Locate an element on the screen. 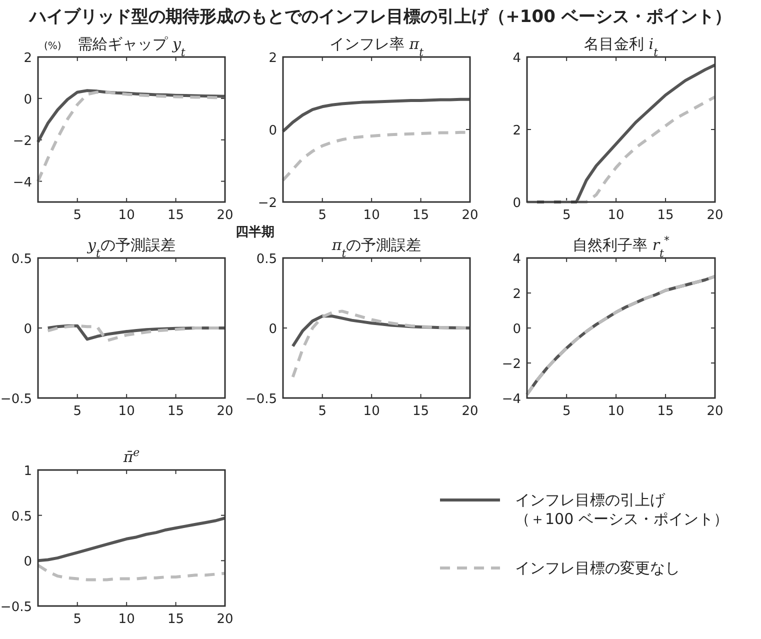  chart-title: インフレ率 π$_{t}$ is located at coordinates (376, 46).